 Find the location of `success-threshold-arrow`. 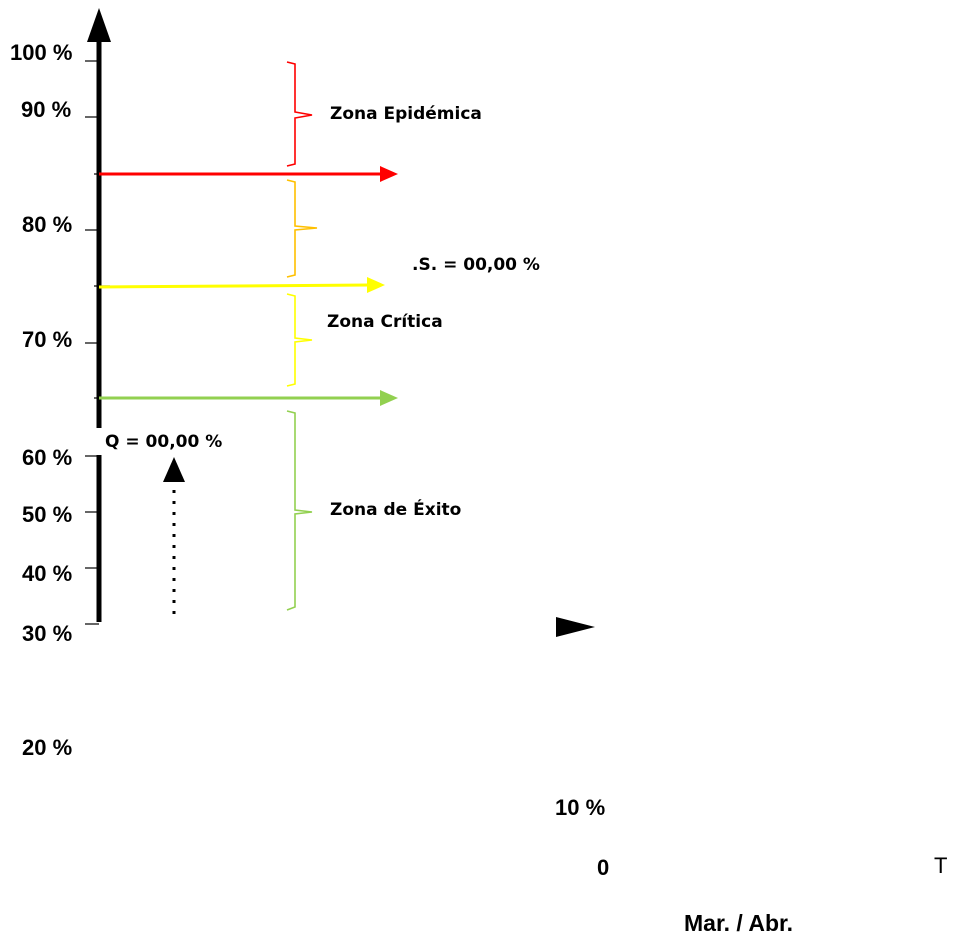

success-threshold-arrow is located at coordinates (248, 398).